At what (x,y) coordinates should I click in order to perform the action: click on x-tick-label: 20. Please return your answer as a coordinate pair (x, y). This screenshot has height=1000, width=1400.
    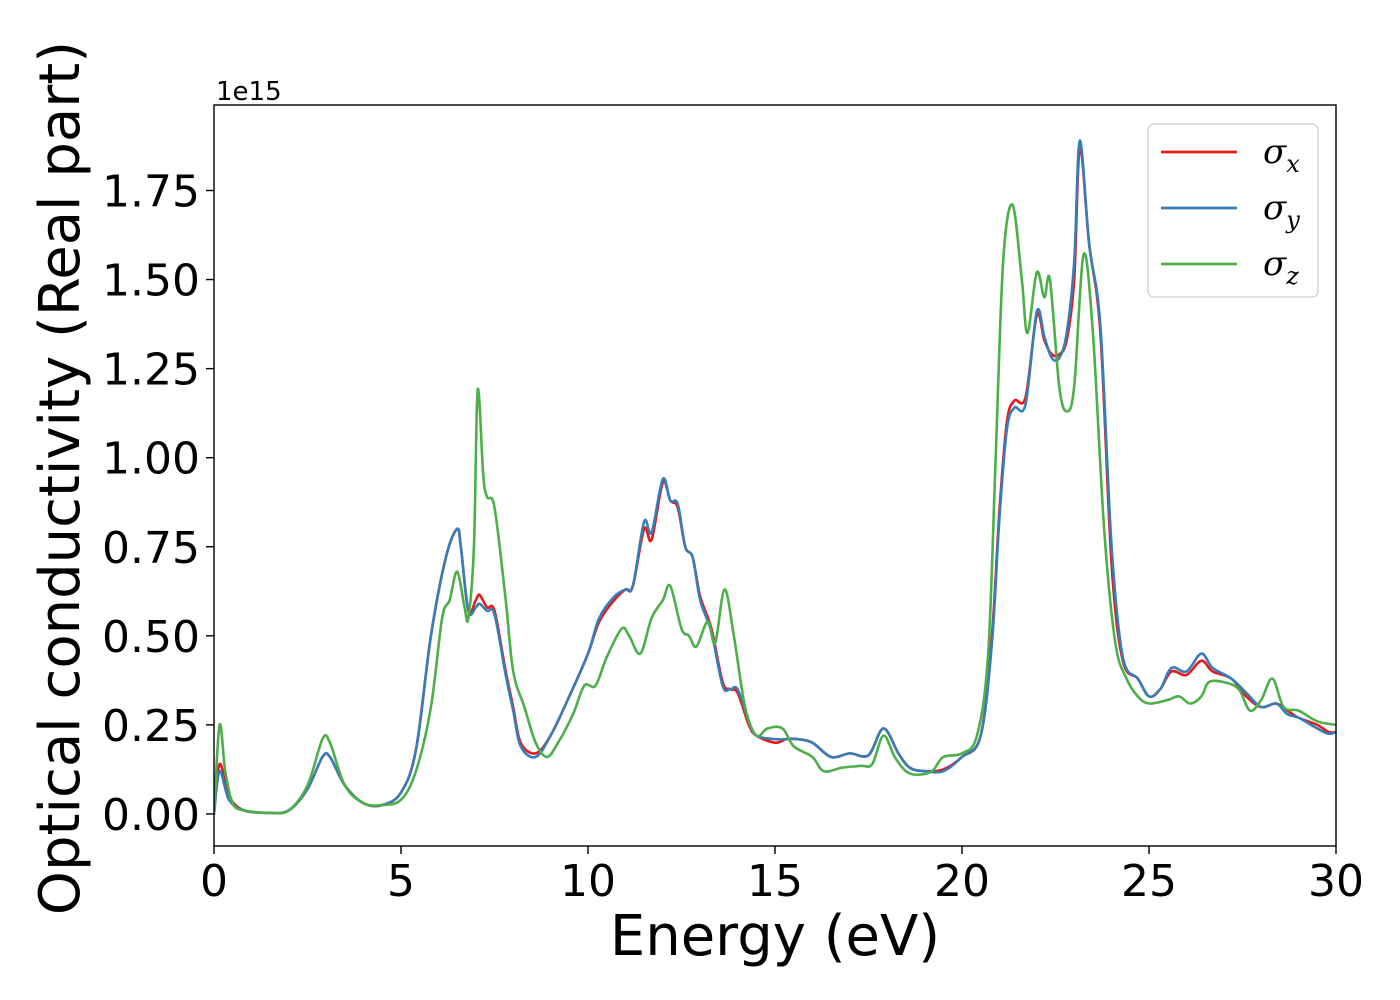
    Looking at the image, I should click on (962, 881).